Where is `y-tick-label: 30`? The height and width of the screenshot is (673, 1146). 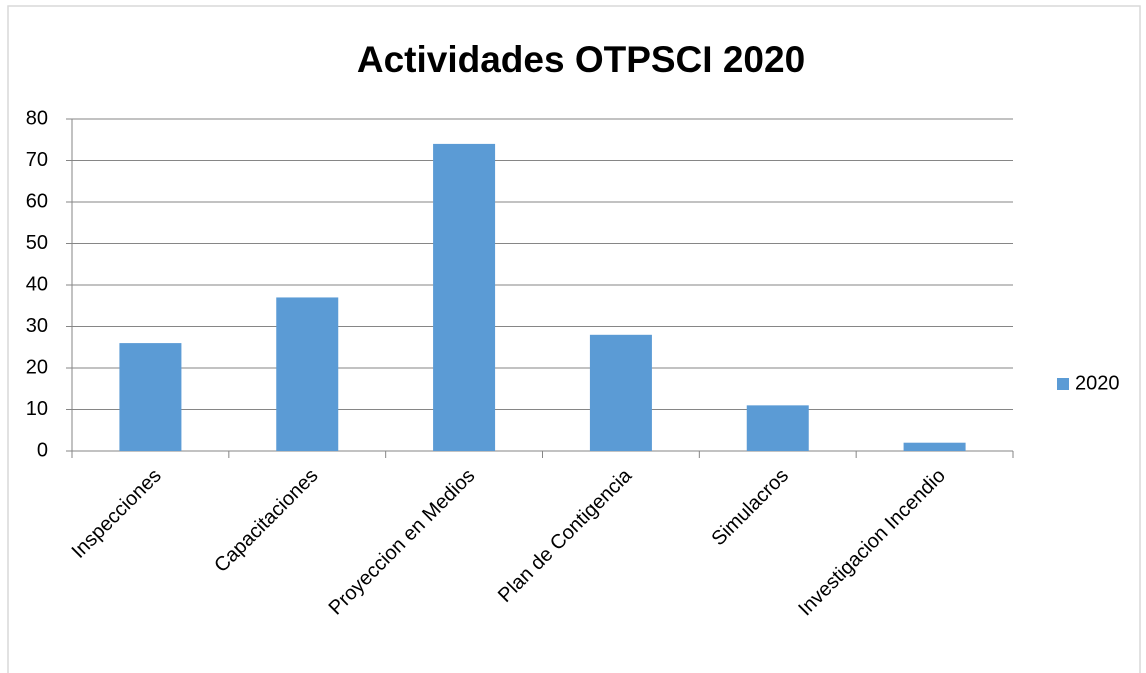 y-tick-label: 30 is located at coordinates (37, 326).